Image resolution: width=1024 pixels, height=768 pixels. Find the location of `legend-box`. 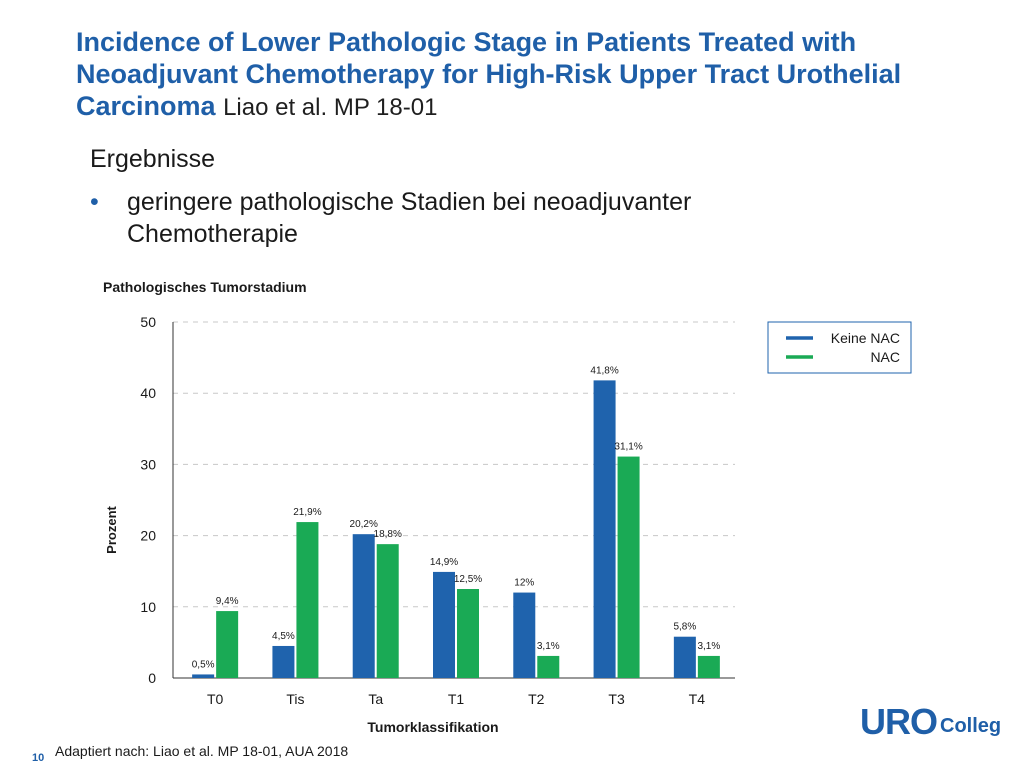

legend-box is located at coordinates (839, 347).